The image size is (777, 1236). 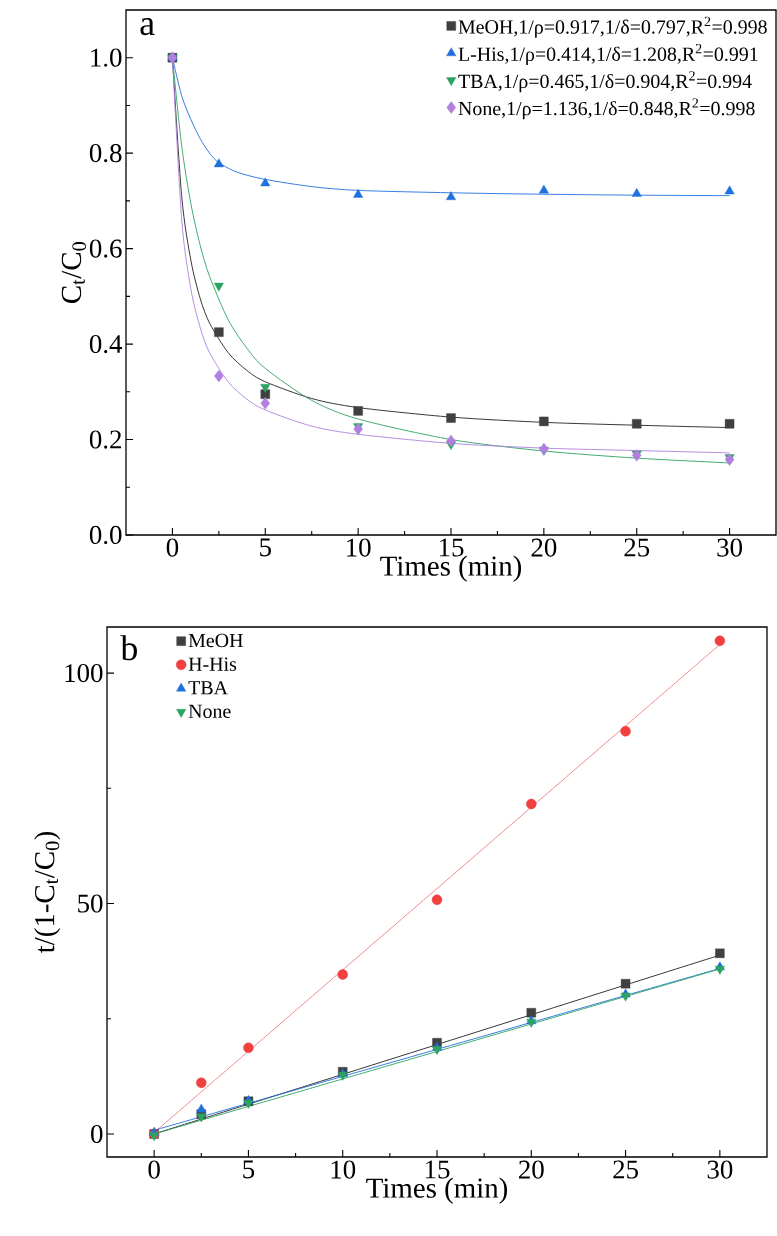 I want to click on annotation: b, so click(x=128, y=648).